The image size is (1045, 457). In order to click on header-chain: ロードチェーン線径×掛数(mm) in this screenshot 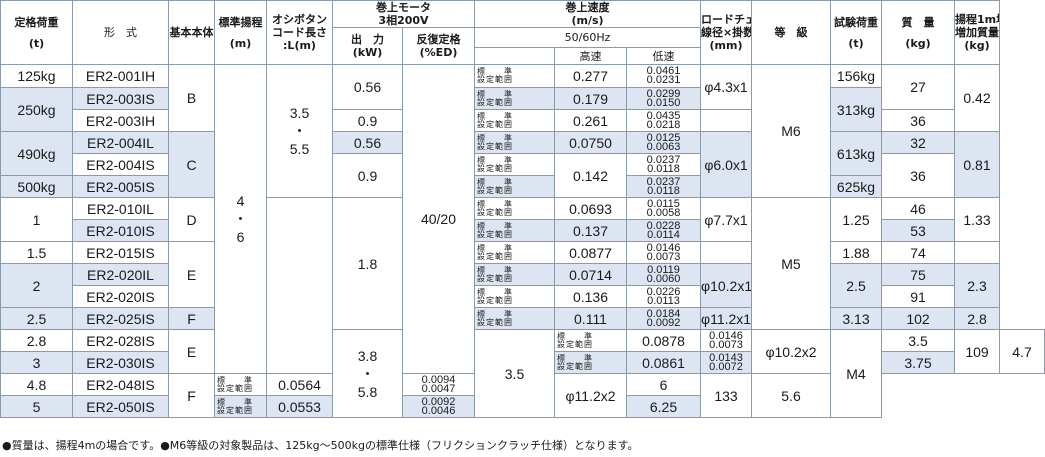, I will do `click(726, 32)`.